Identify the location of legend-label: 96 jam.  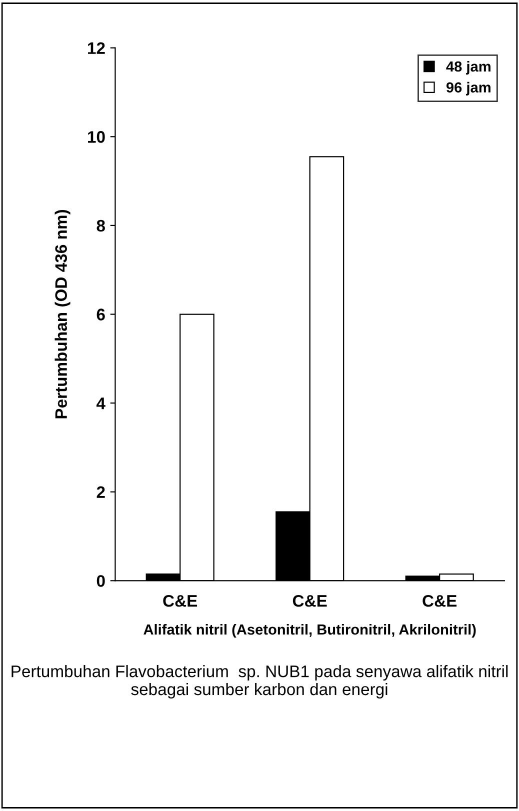
(468, 89).